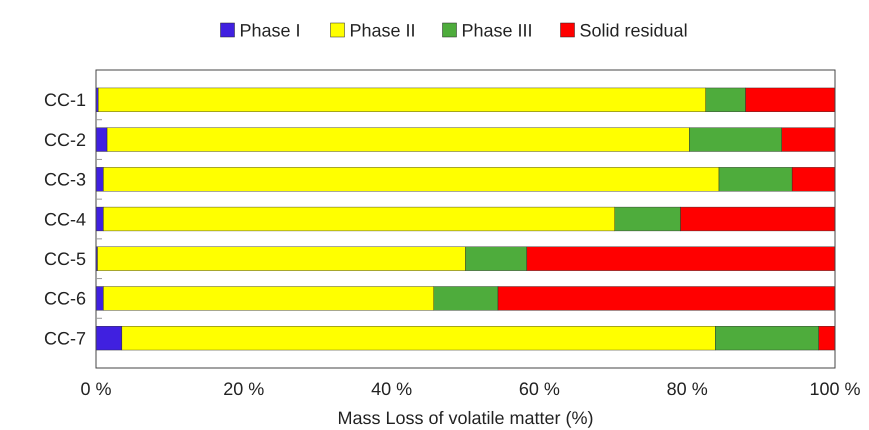  What do you see at coordinates (65, 140) in the screenshot?
I see `y-tick-label: CC-2` at bounding box center [65, 140].